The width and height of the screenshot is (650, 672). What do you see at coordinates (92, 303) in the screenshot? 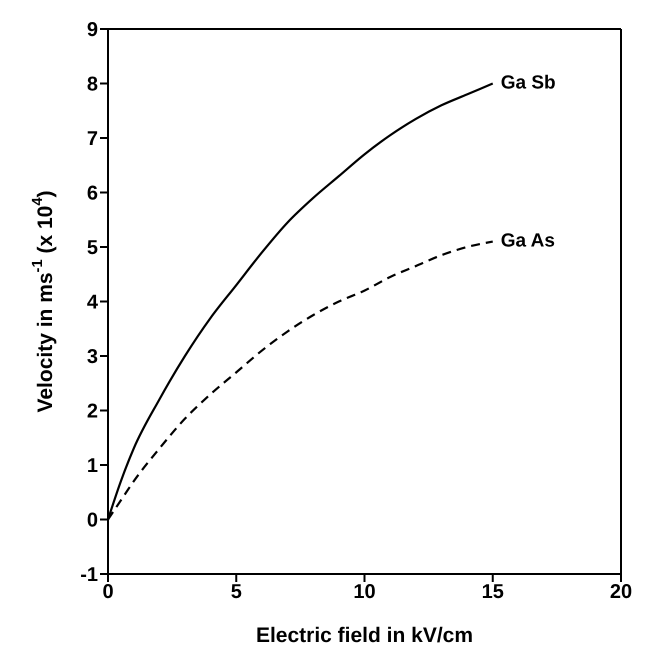
I see `y-tick-label: 4` at bounding box center [92, 303].